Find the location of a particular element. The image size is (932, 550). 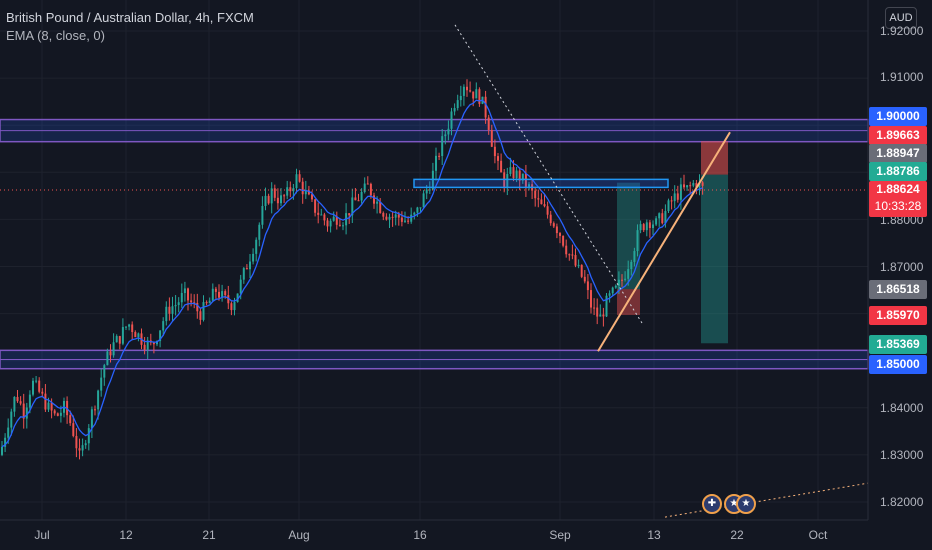

x-tick-label: 21 is located at coordinates (209, 535).